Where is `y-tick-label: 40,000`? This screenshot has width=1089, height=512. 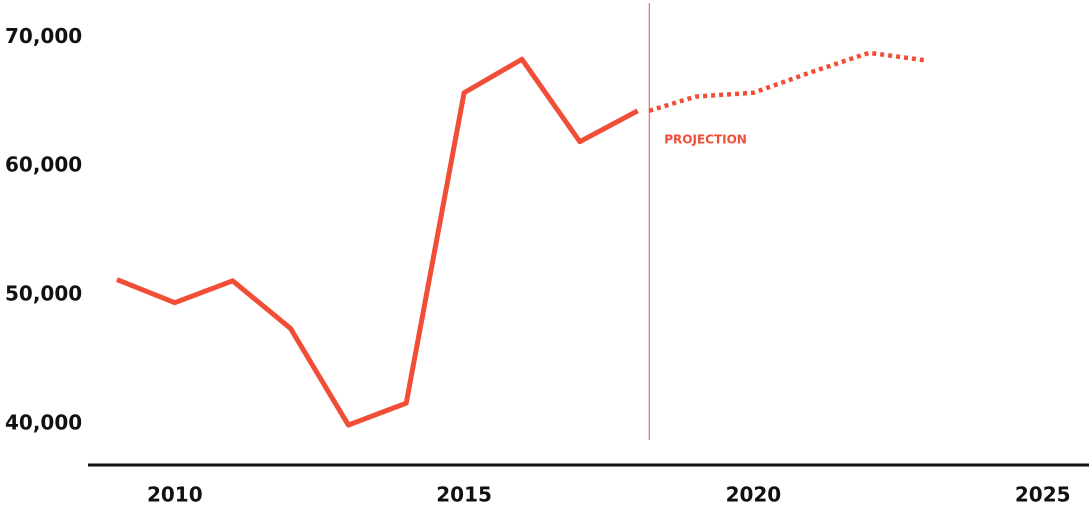
y-tick-label: 40,000 is located at coordinates (43, 422).